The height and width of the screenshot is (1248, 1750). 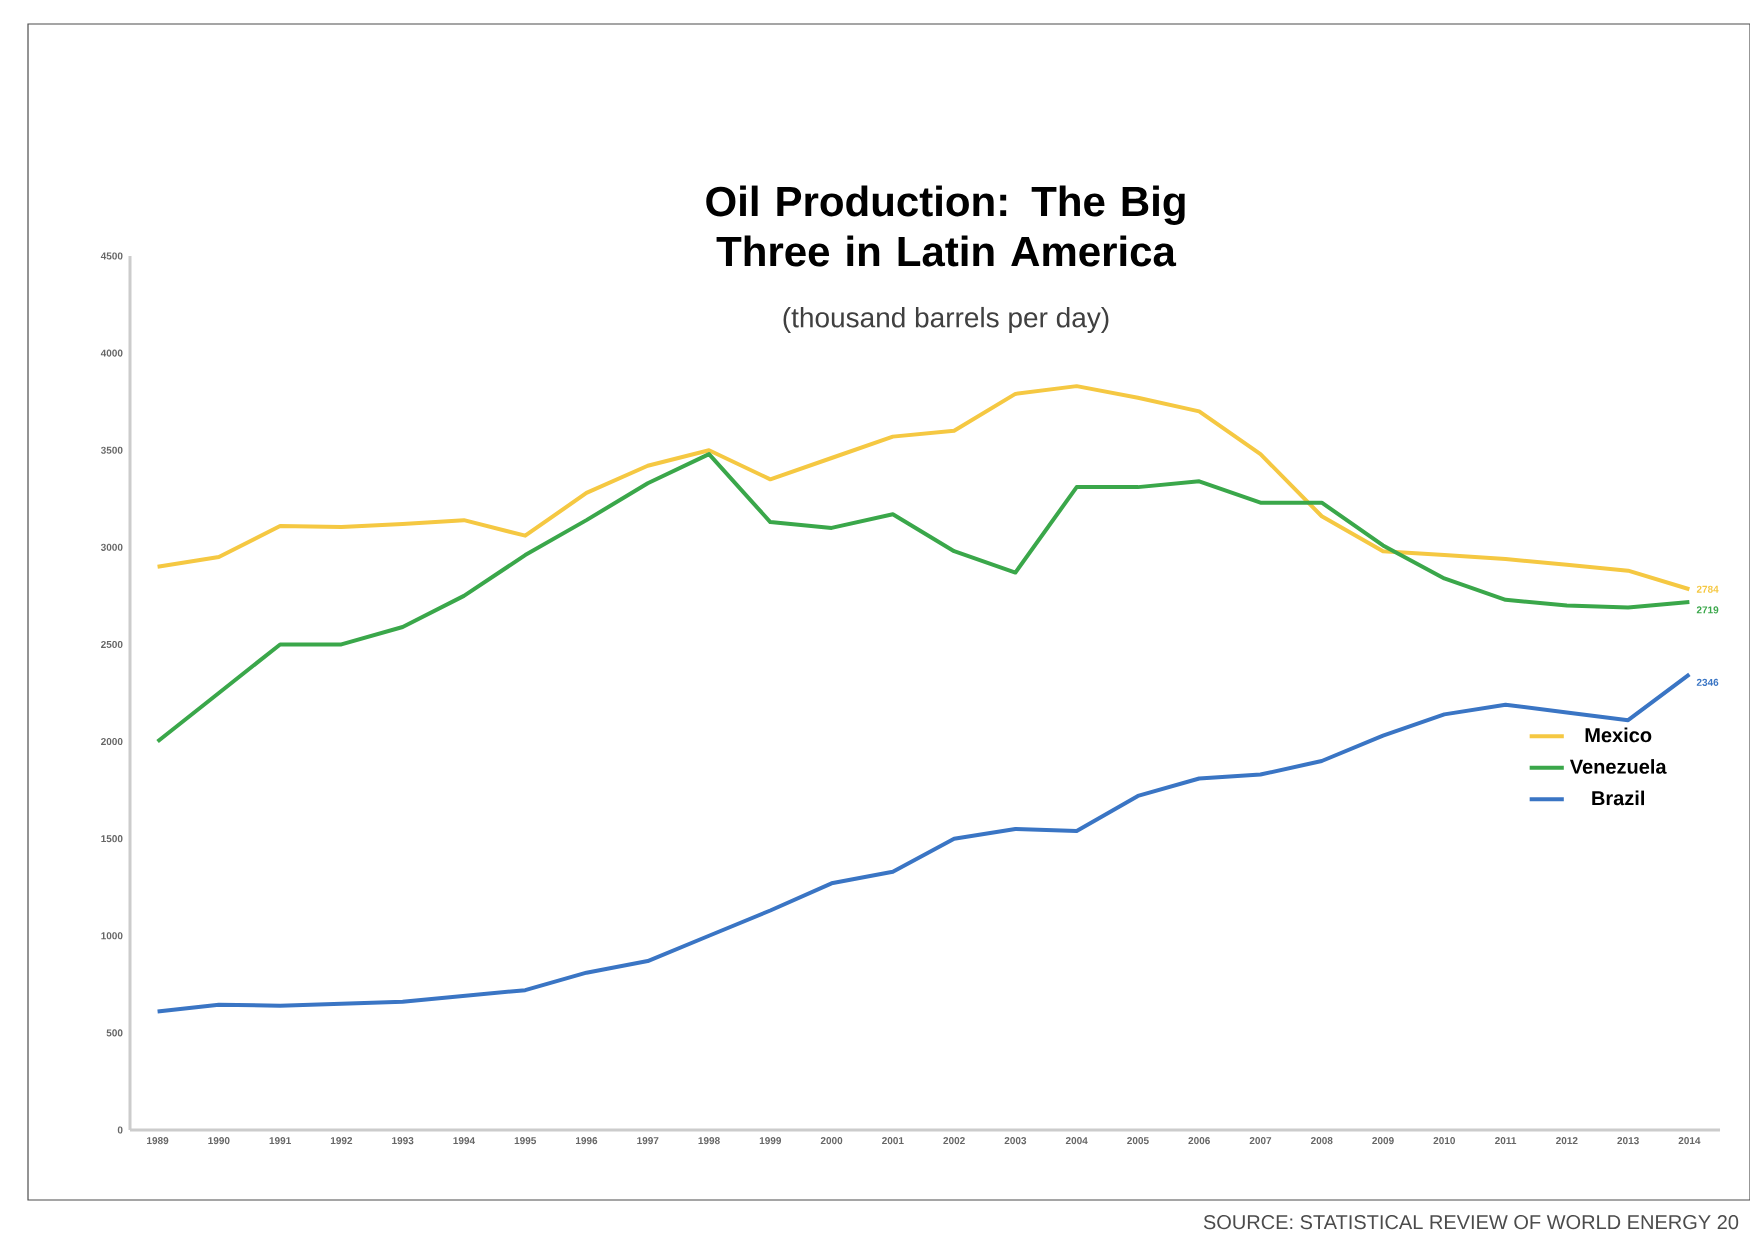 What do you see at coordinates (945, 226) in the screenshot?
I see `chart-title: Oil Production: The Big Three in Latin America` at bounding box center [945, 226].